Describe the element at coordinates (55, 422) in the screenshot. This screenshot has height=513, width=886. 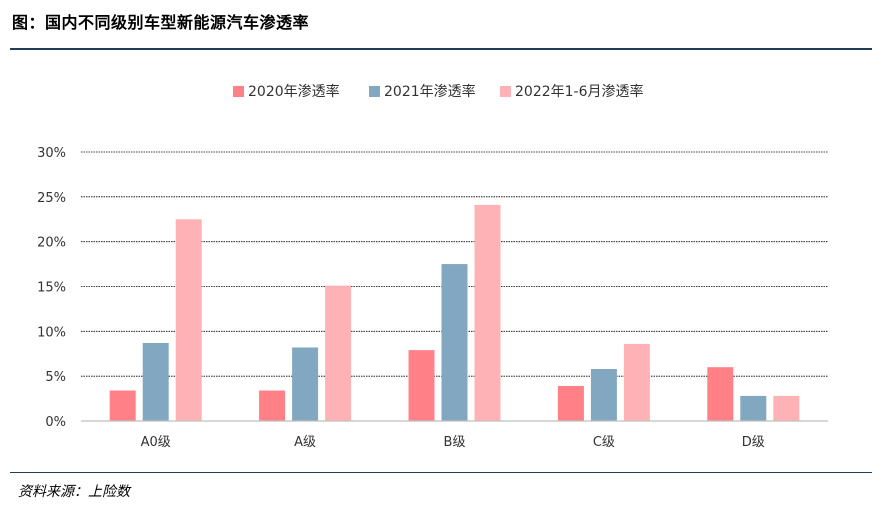
I see `y-tick-label: 0%` at that location.